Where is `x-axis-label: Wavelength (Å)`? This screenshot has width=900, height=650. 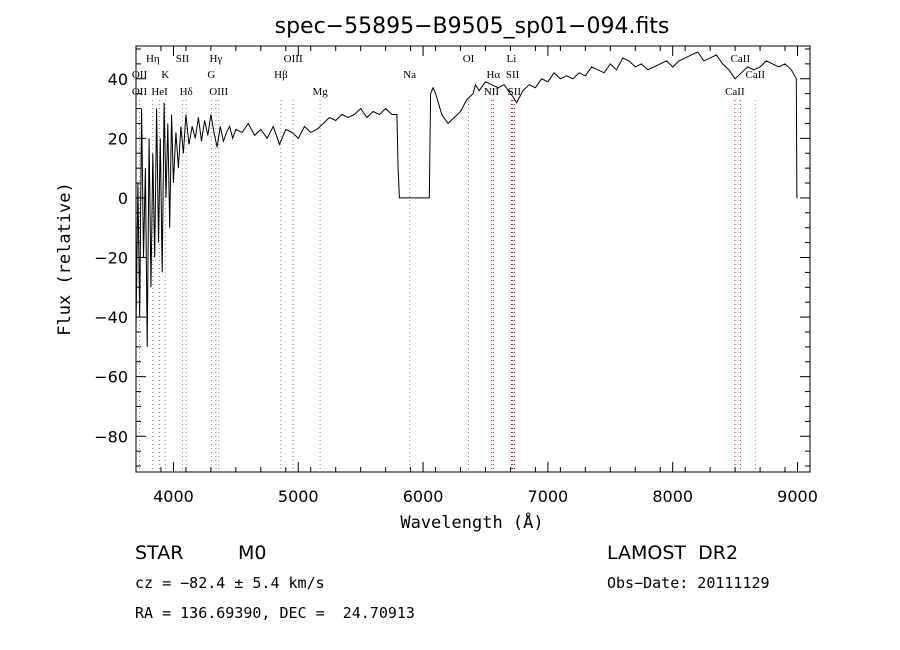
x-axis-label: Wavelength (Å) is located at coordinates (471, 522).